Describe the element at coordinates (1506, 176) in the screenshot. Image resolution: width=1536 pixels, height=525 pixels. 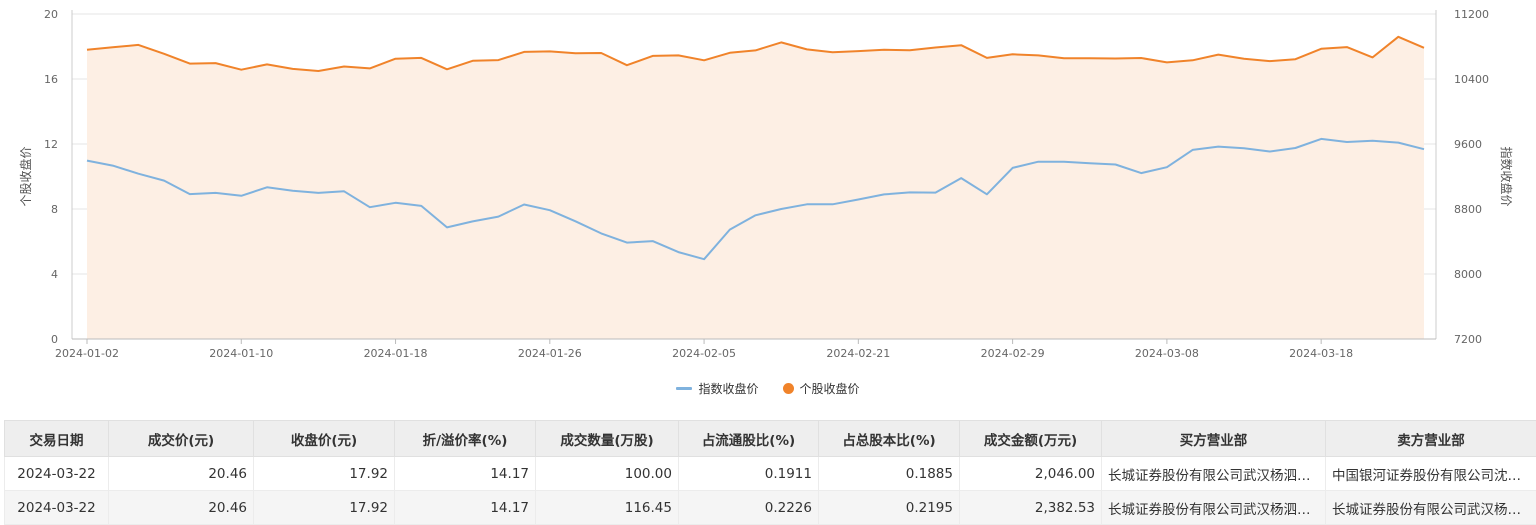
I see `y-axis-title-right: 指数收盘价` at that location.